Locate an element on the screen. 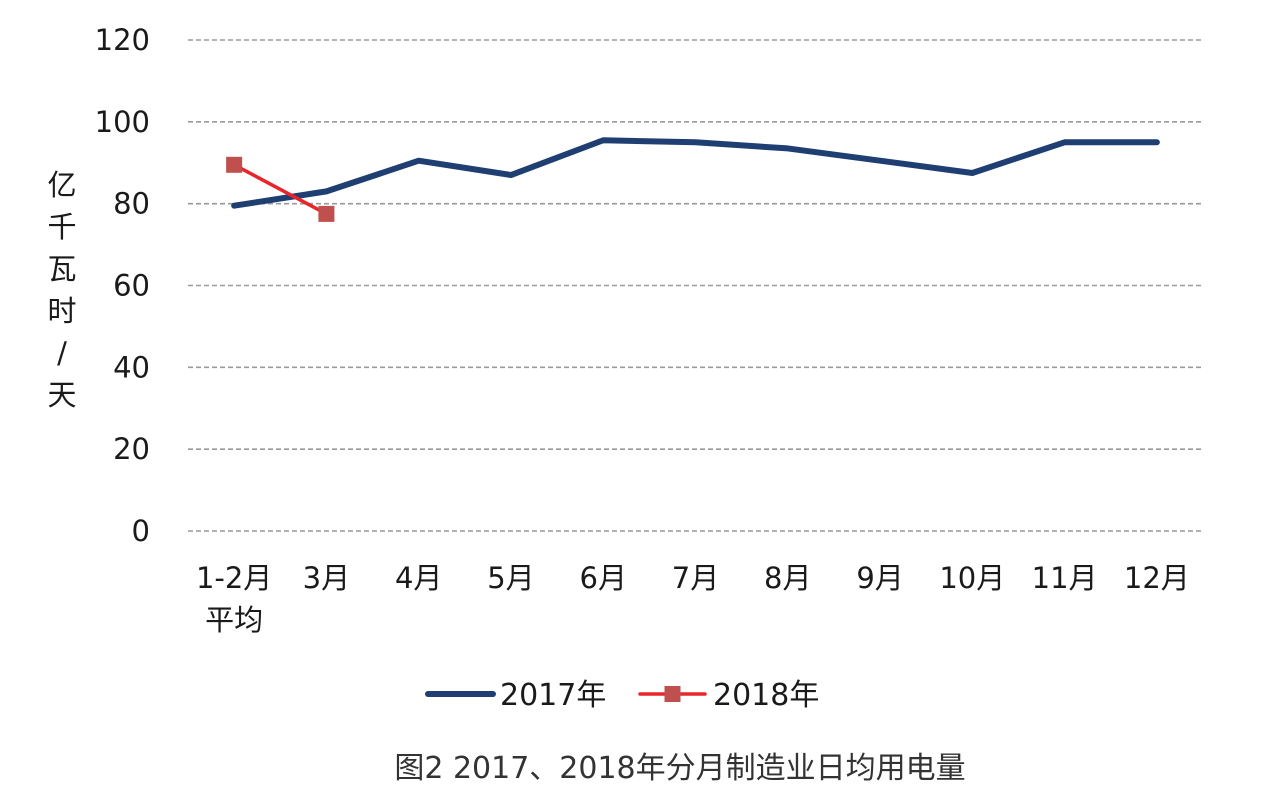  series-2018年 is located at coordinates (280, 189).